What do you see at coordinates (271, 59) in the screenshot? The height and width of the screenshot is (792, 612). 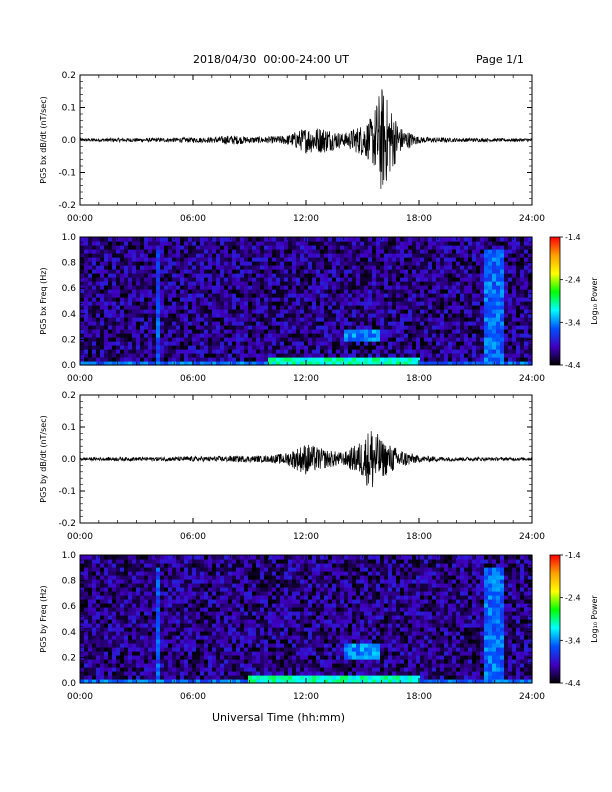 I see `date-range-title: 2018/04/30 00:00-24:00 UT` at bounding box center [271, 59].